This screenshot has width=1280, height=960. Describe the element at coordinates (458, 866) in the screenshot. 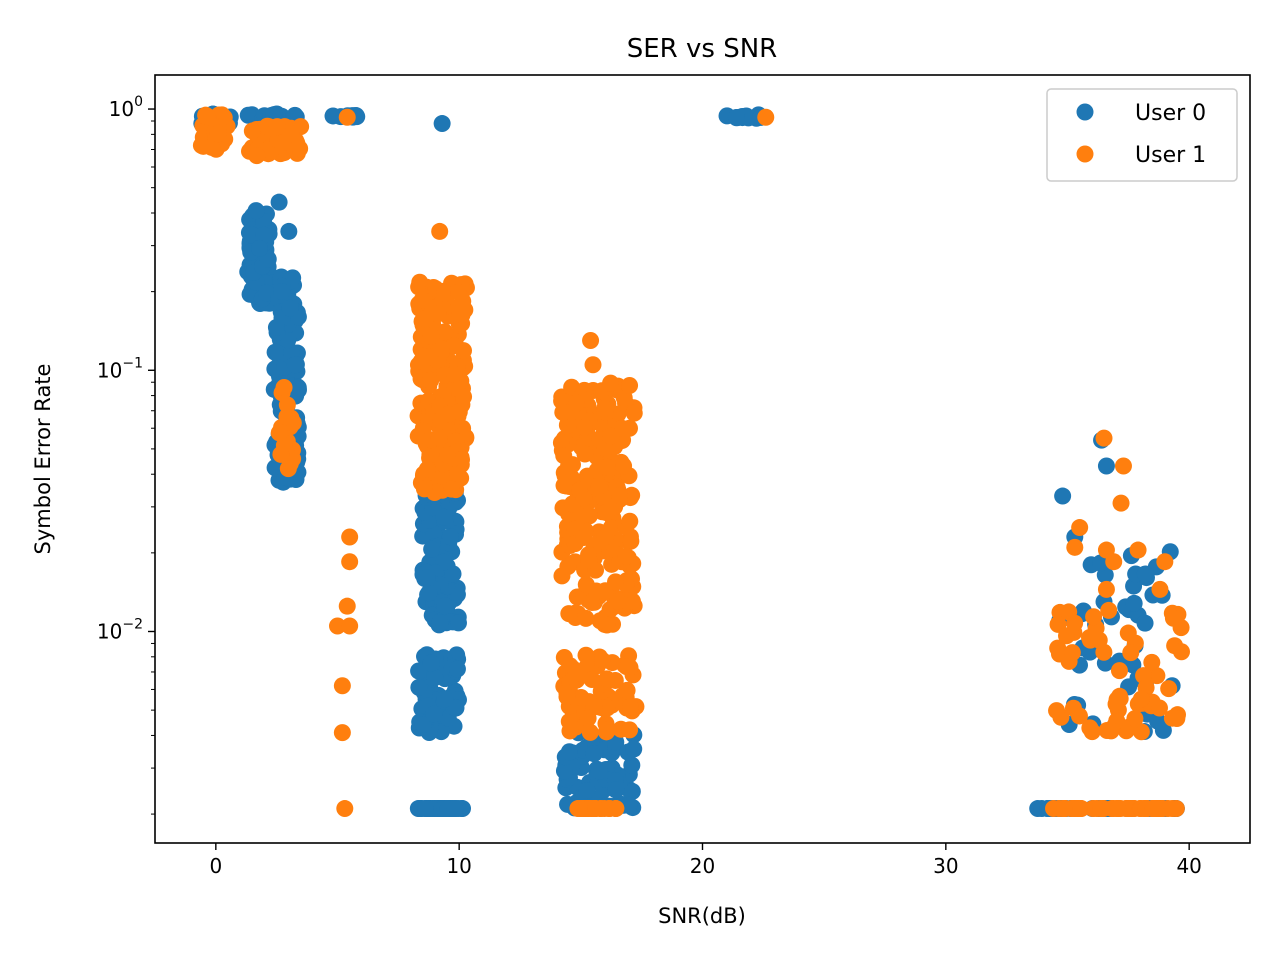

I see `x-tick-label: 10` at that location.